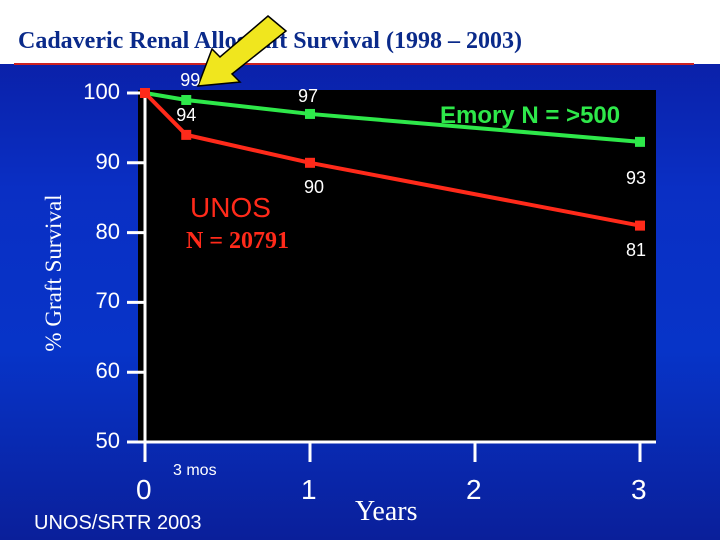 Image resolution: width=720 pixels, height=540 pixels. Describe the element at coordinates (354, 64) in the screenshot. I see `title-underline` at that location.